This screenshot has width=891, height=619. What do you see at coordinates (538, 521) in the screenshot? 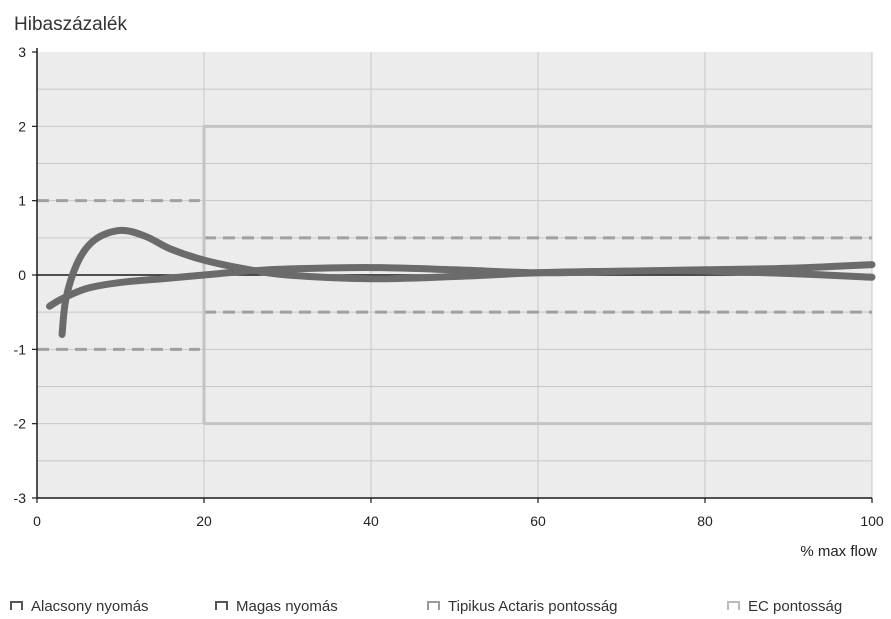
I see `x-tick-label: 60` at bounding box center [538, 521].